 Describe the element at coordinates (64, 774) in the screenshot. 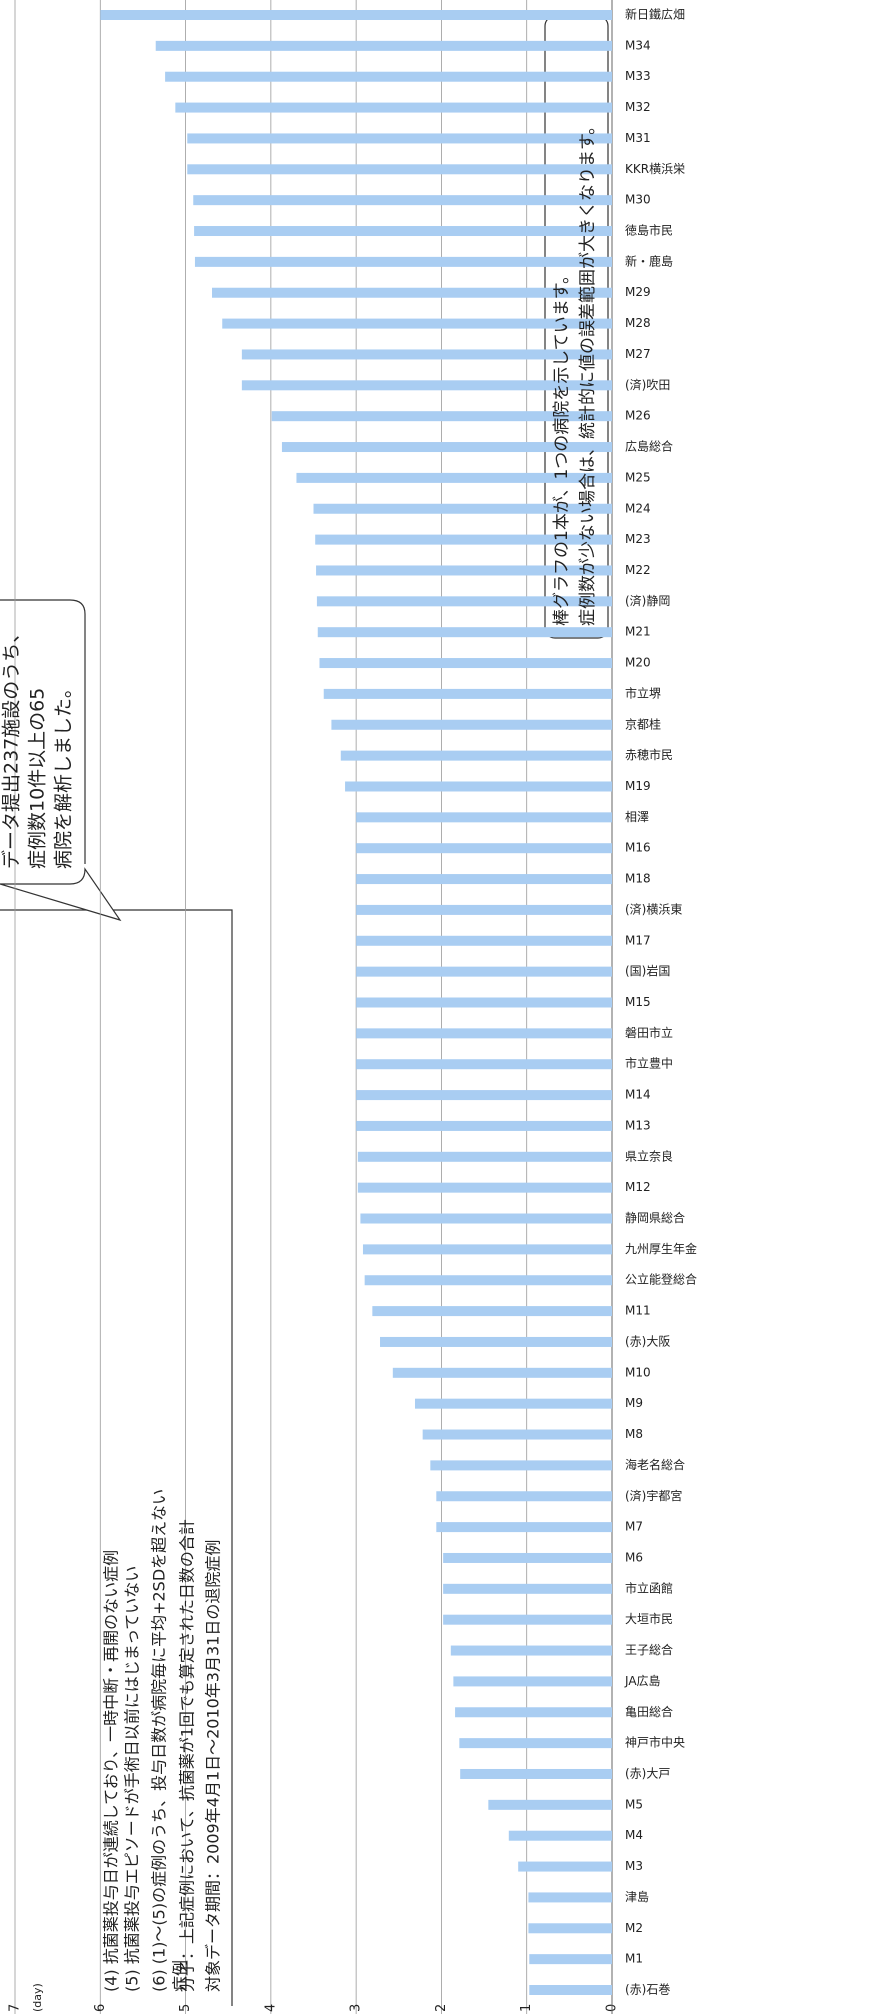

I see `callout-text: 病院を解析しました。` at that location.